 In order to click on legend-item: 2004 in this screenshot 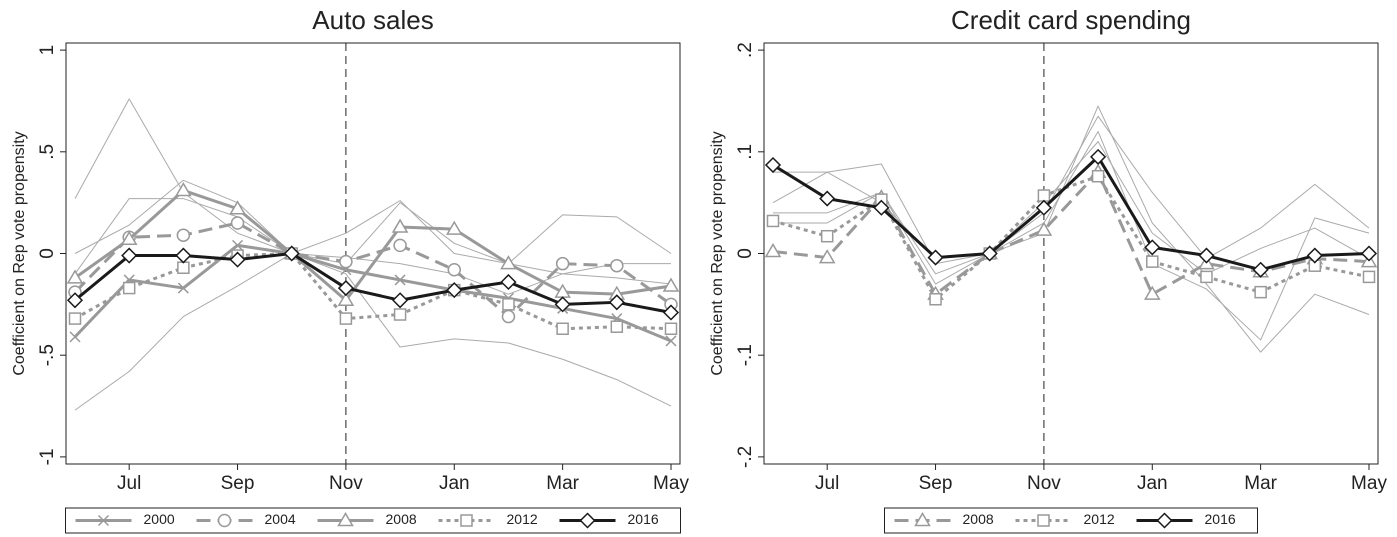, I will do `click(246, 519)`.